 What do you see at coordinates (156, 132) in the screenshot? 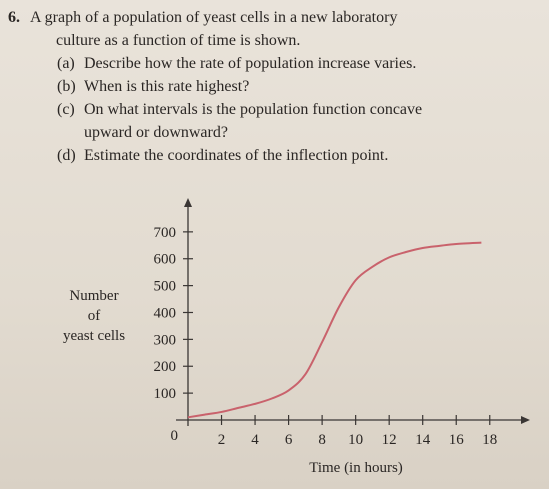
I see `part-line: upward or downward?` at bounding box center [156, 132].